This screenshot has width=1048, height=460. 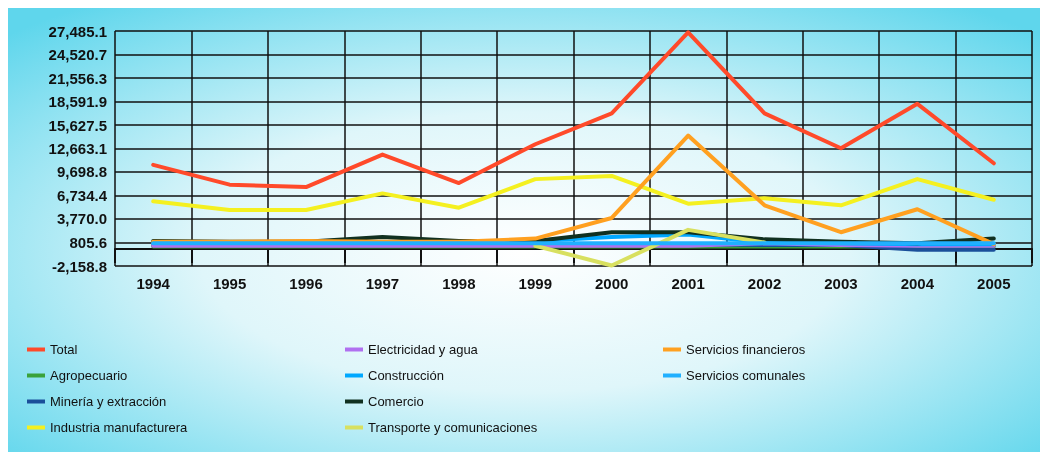 I want to click on x-tick-label: 2001, so click(x=688, y=283).